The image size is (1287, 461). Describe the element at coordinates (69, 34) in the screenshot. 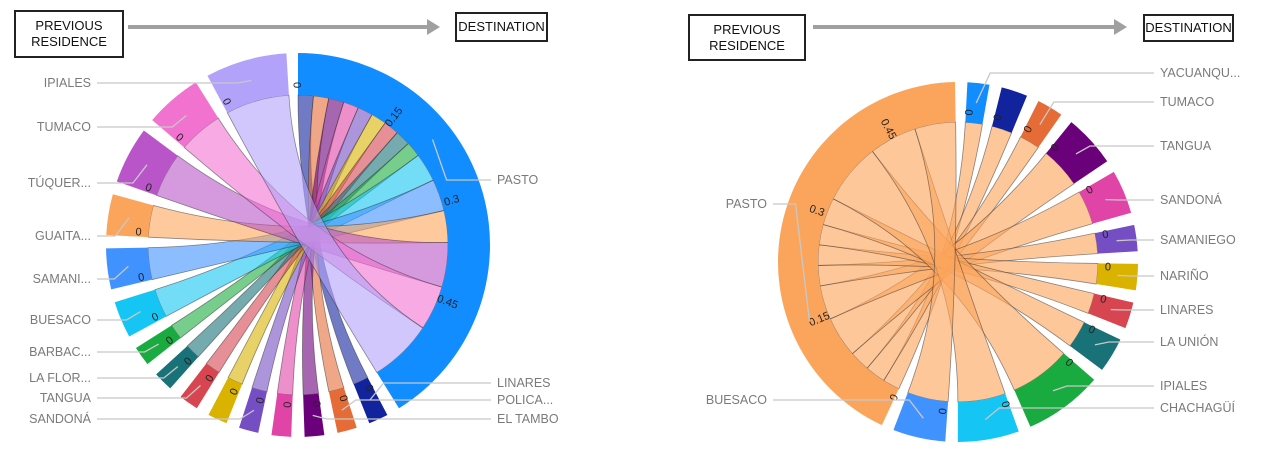

I see `previous-residence-box-left: PREVIOUS RESIDENCE` at that location.